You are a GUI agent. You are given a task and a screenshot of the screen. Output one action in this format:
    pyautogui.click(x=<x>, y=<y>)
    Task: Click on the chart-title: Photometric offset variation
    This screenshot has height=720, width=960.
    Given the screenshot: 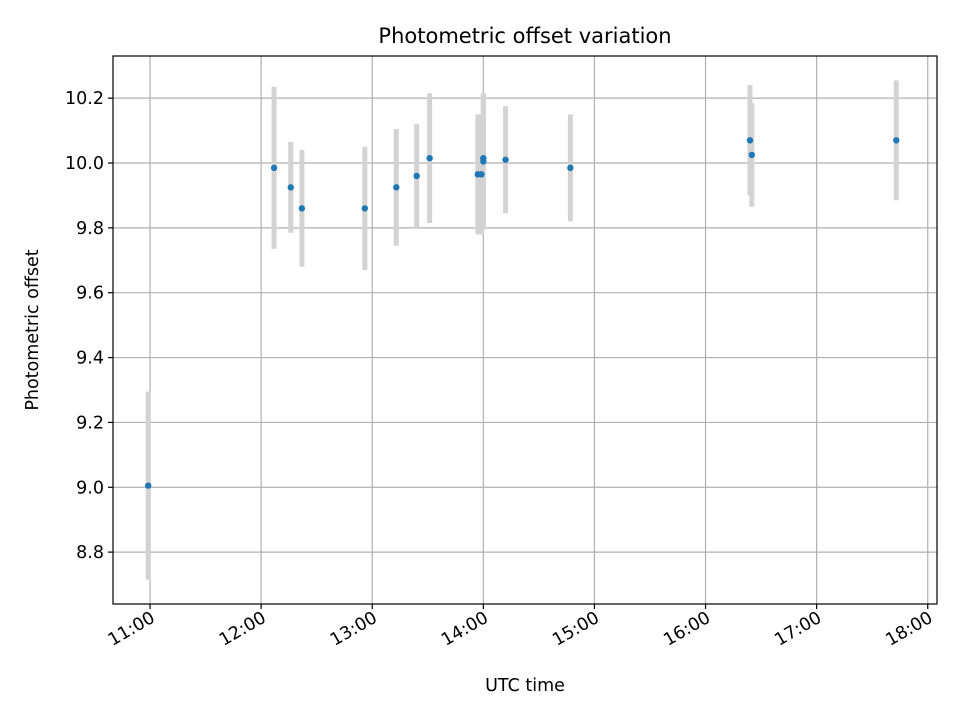 What is the action you would take?
    pyautogui.click(x=524, y=36)
    